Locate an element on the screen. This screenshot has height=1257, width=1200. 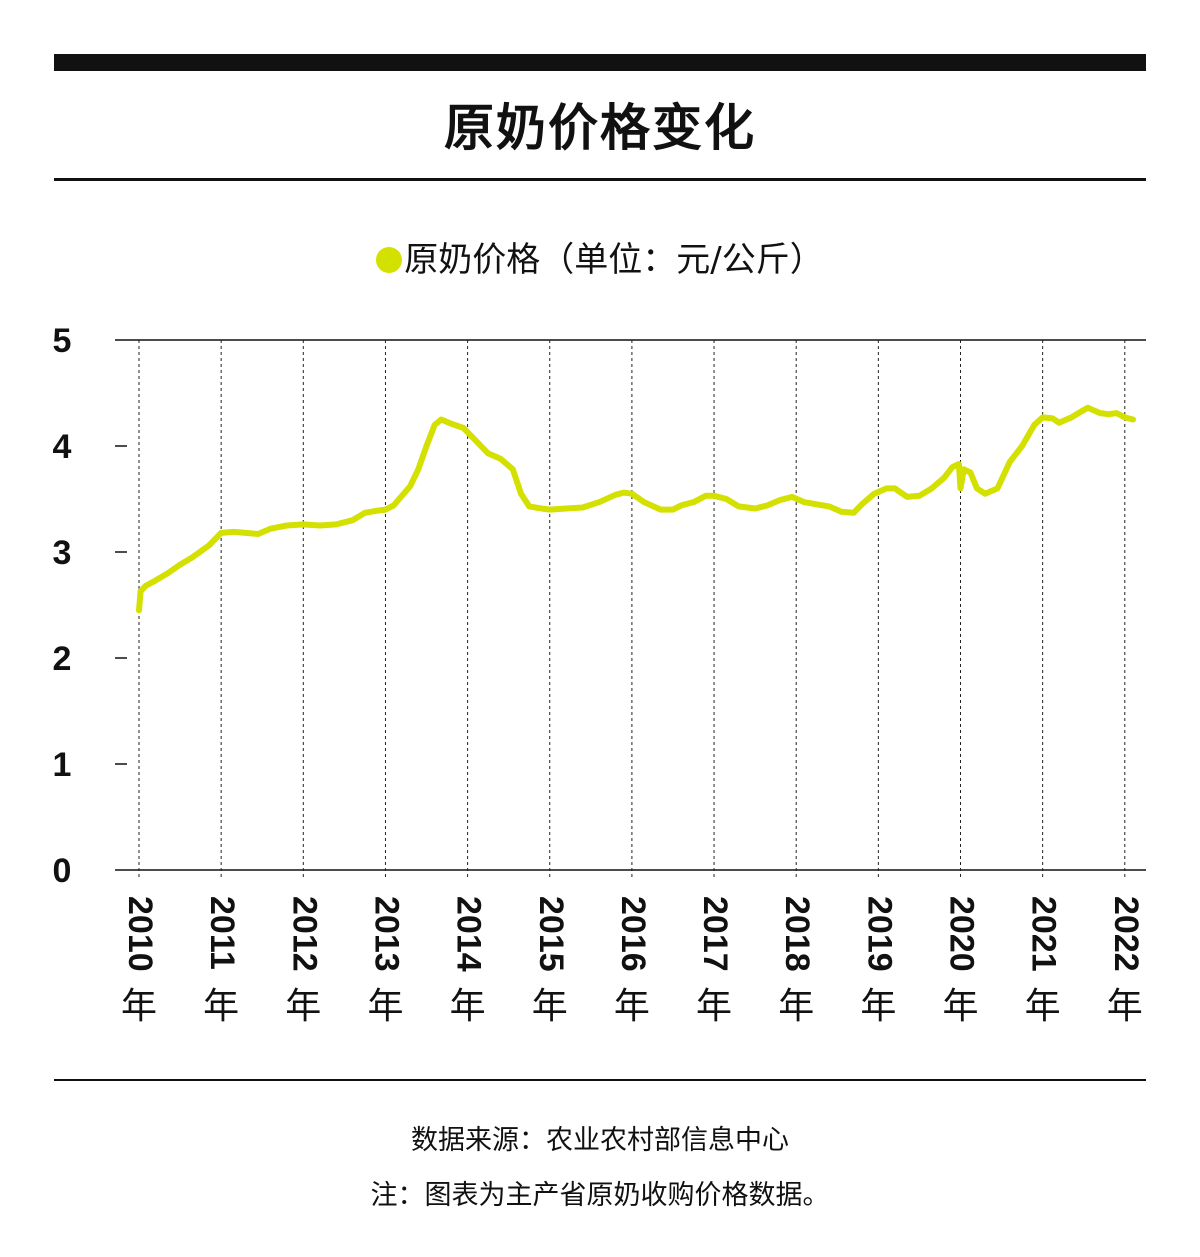
x-tick-label: 2017 is located at coordinates (715, 934).